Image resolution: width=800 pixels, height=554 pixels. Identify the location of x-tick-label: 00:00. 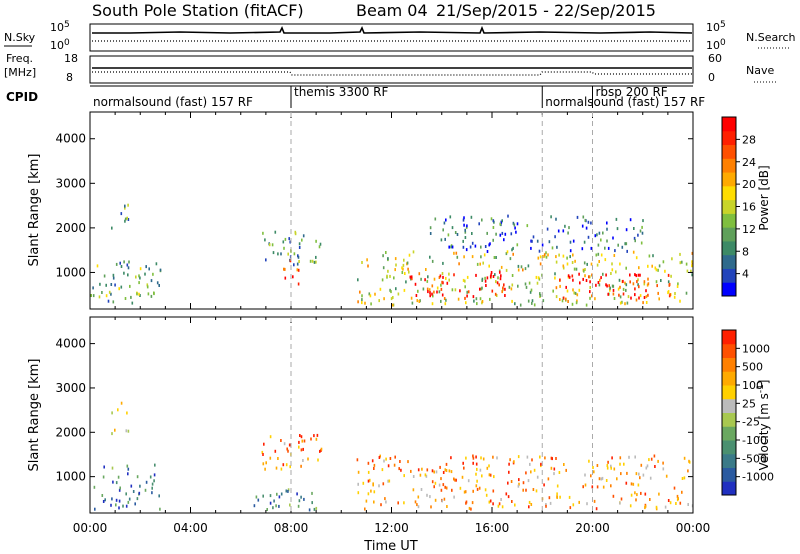
(693, 528).